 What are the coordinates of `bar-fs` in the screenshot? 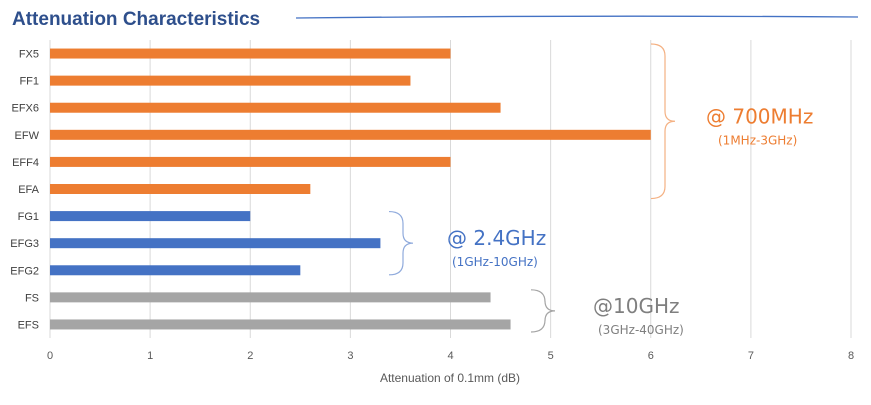 It's located at (270, 297).